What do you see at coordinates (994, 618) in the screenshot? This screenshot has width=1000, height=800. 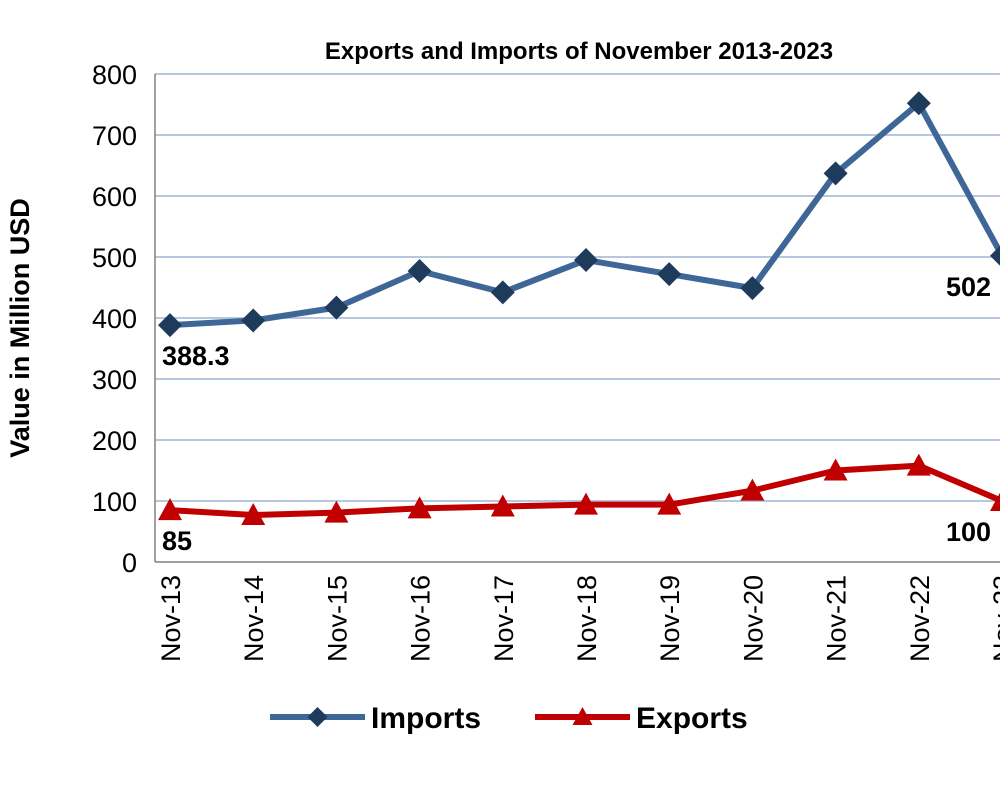 I see `x-tick-label: Nov-23` at bounding box center [994, 618].